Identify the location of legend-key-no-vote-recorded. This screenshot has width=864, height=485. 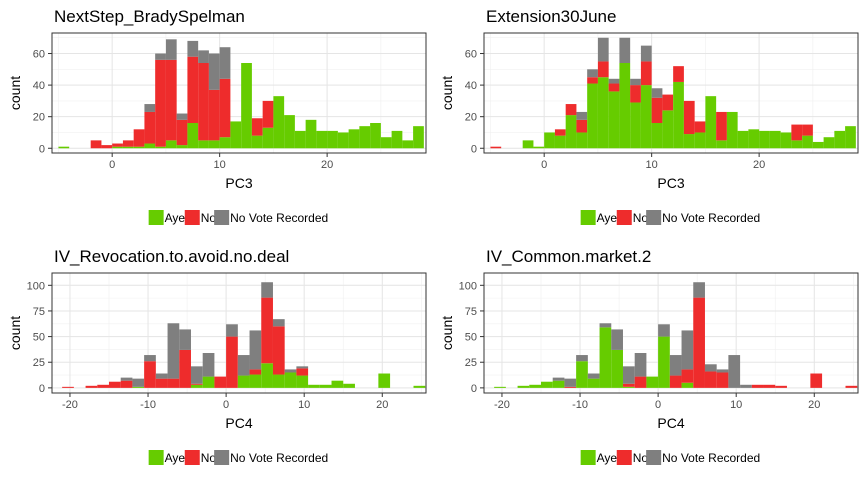
(654, 457).